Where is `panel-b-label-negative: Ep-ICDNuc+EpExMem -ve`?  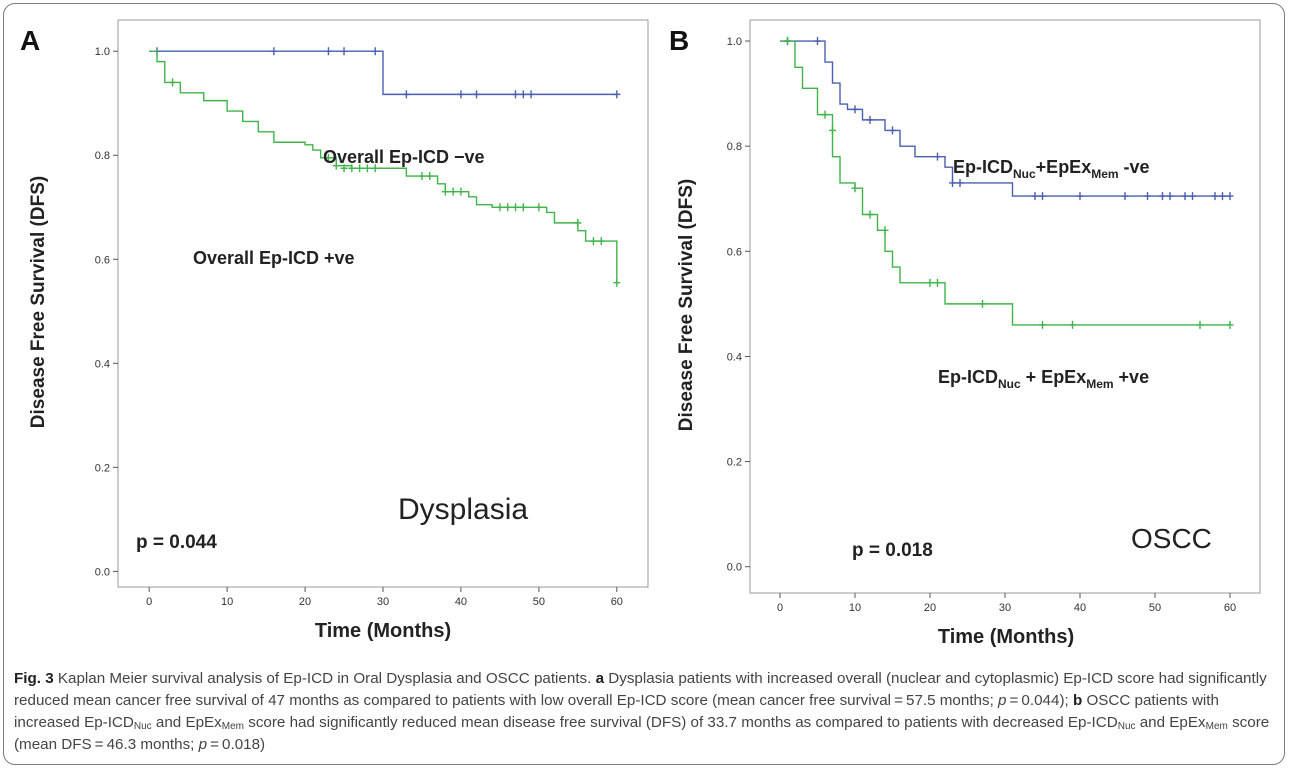
panel-b-label-negative: Ep-ICDNuc+EpExMem -ve is located at coordinates (1051, 169).